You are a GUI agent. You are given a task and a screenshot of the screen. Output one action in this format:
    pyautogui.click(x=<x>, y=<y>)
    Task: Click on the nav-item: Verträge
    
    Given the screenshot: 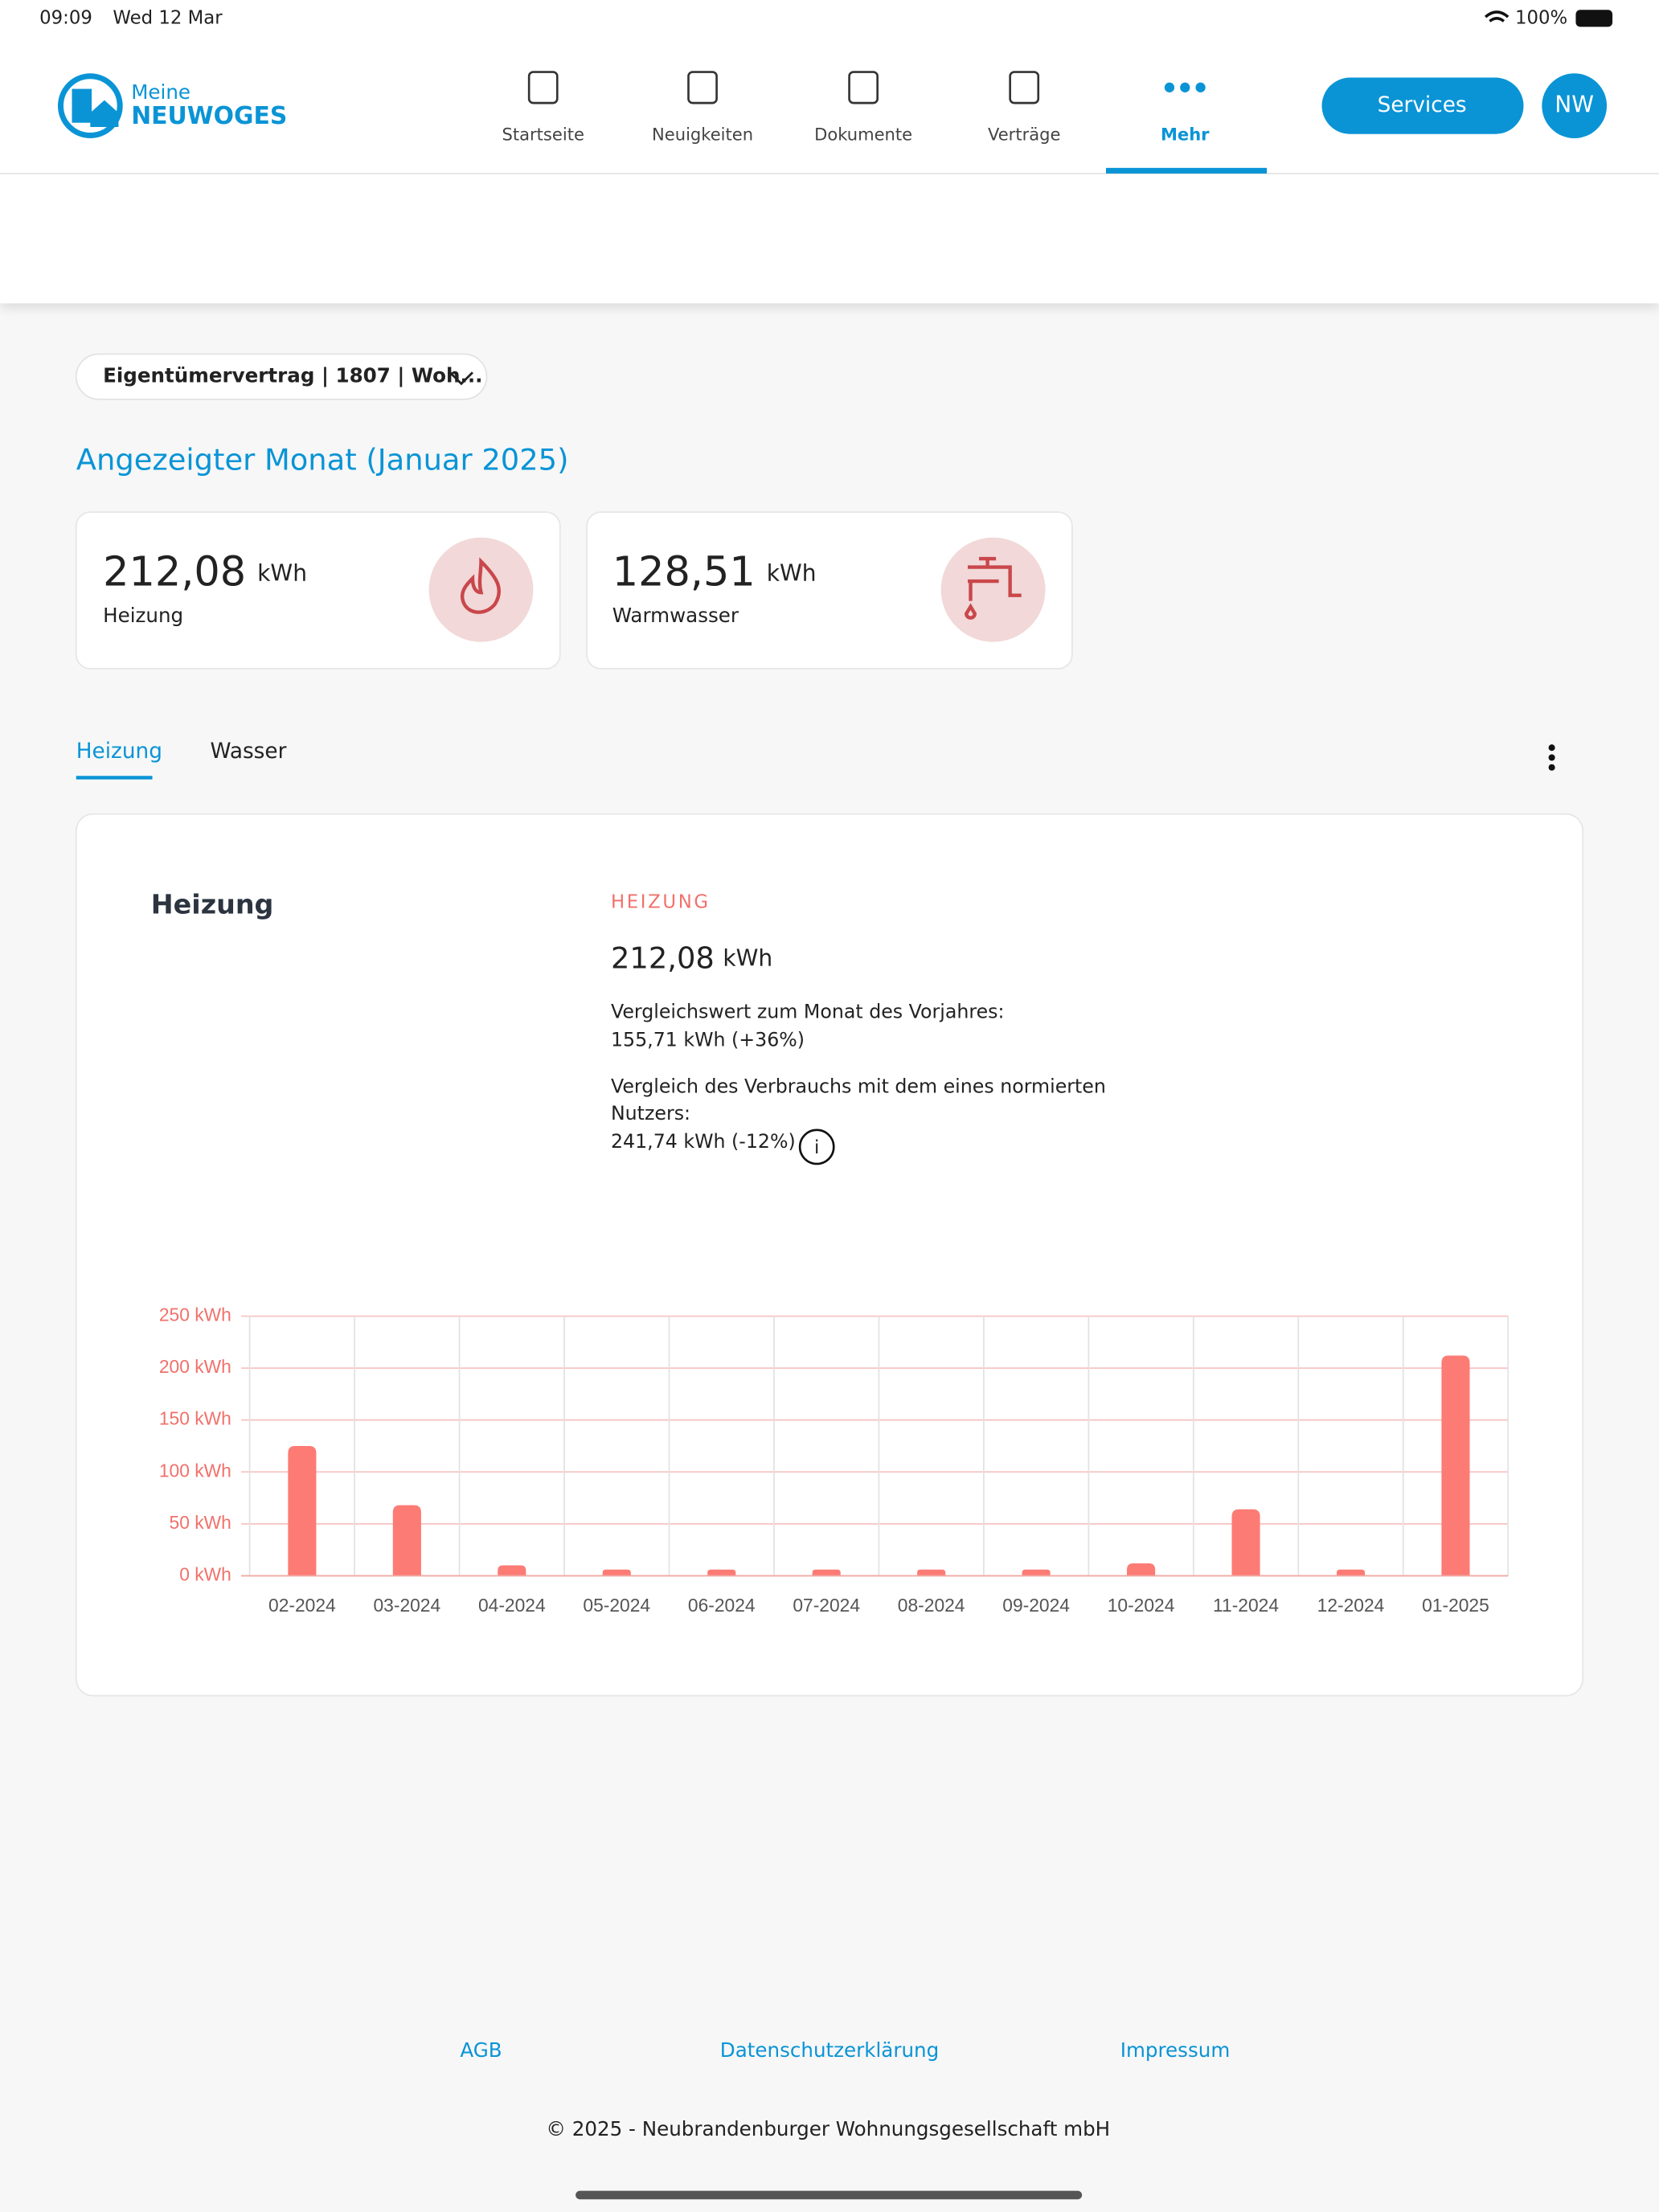 What is the action you would take?
    pyautogui.click(x=1024, y=134)
    